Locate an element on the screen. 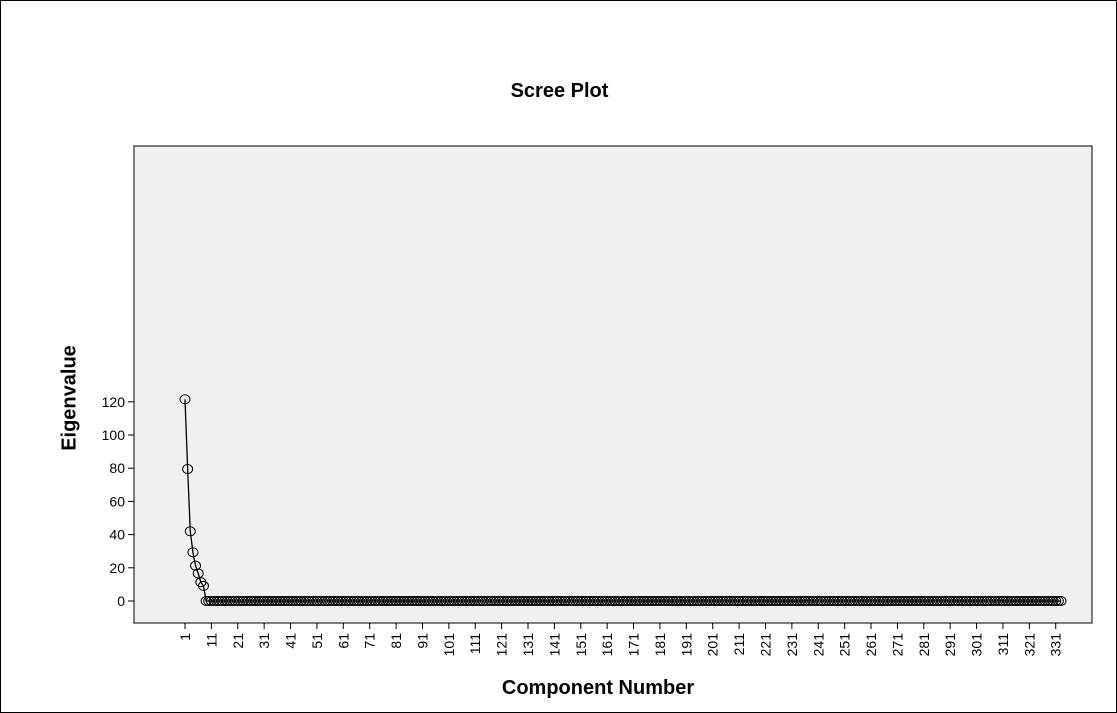 Image resolution: width=1117 pixels, height=713 pixels. y-tick-label: 120 is located at coordinates (114, 402).